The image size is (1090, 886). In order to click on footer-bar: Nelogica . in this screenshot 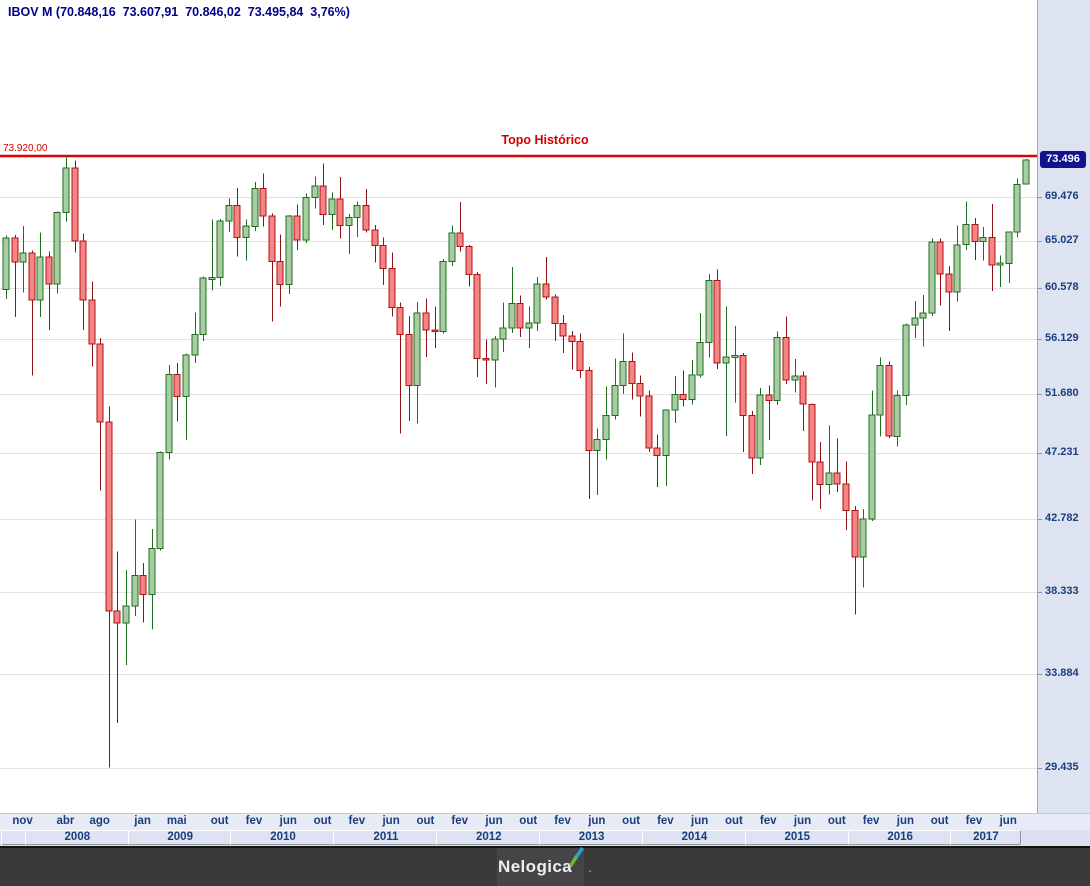, I will do `click(545, 866)`.